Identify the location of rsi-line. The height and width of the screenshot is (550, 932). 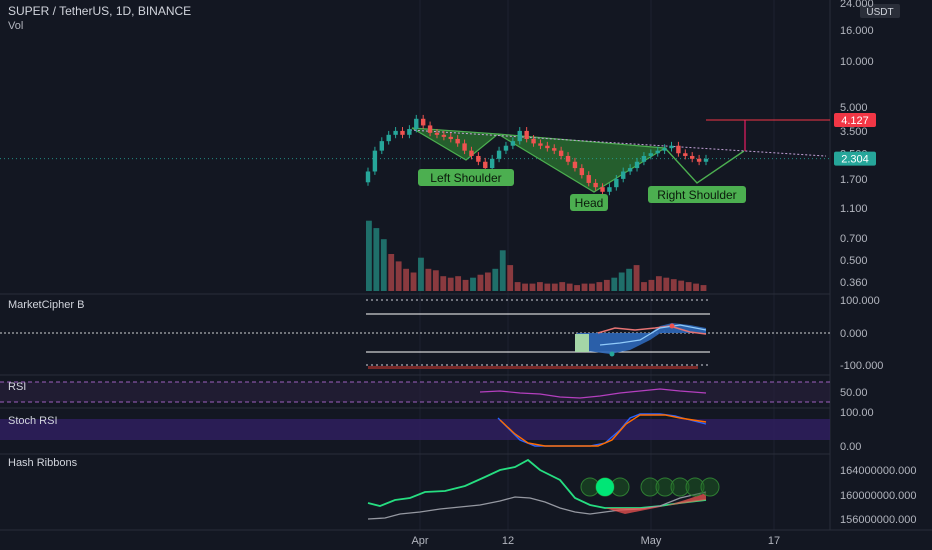
(593, 393).